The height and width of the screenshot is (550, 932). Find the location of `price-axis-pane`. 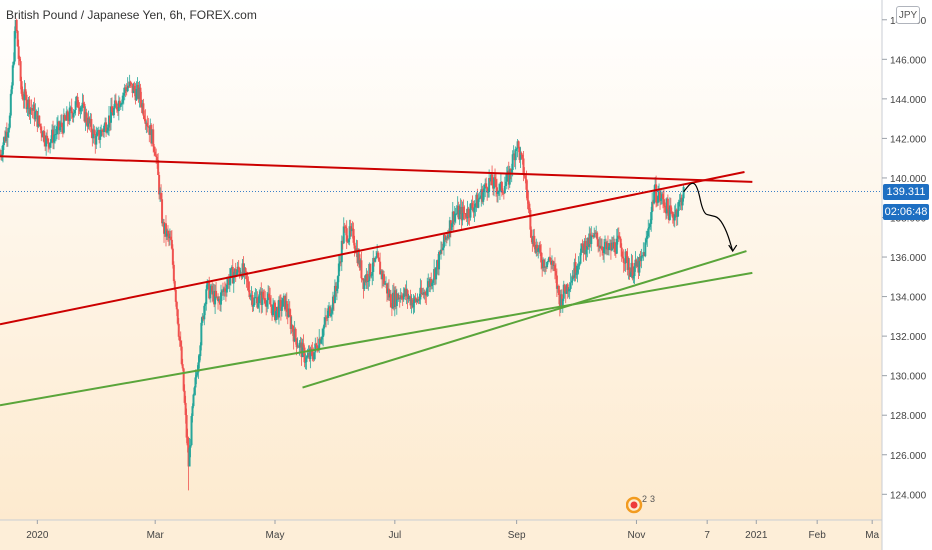

price-axis-pane is located at coordinates (907, 275).